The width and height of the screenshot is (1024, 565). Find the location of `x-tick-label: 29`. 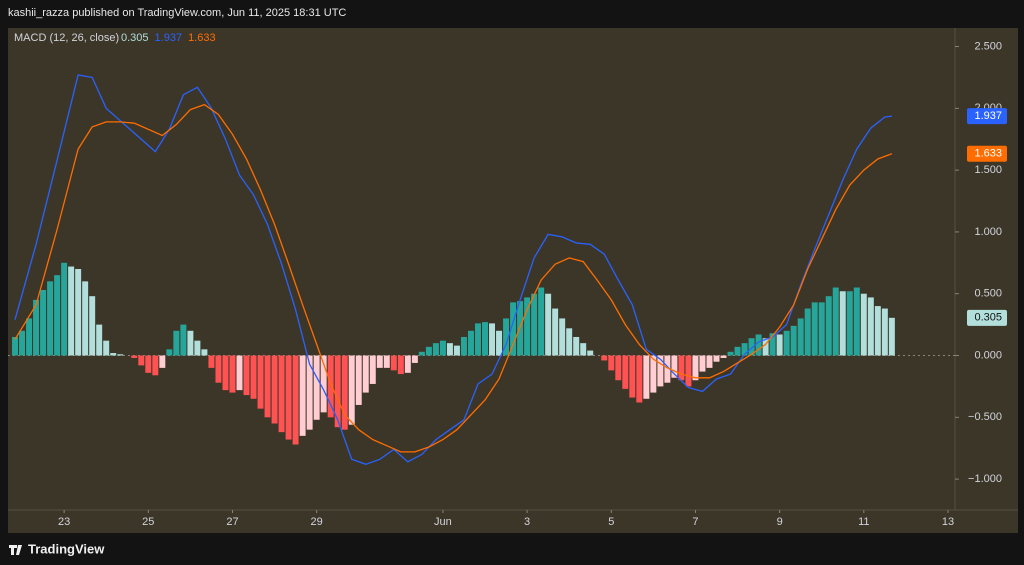

x-tick-label: 29 is located at coordinates (317, 522).